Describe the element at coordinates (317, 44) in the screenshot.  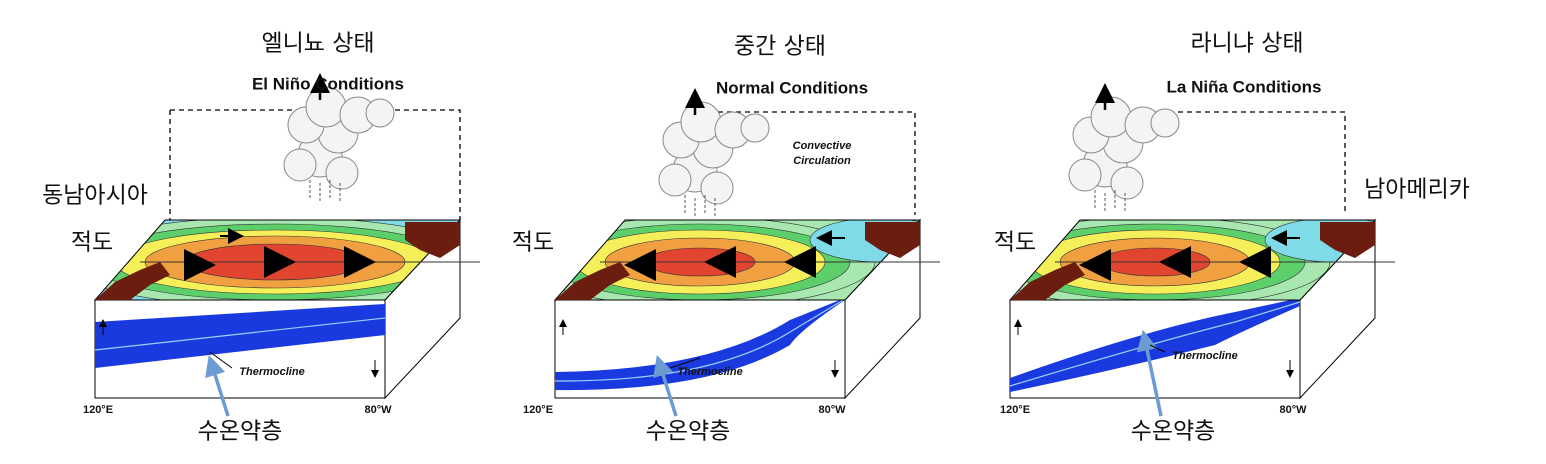
I see `title-ko: 엘니뇨 상태` at that location.